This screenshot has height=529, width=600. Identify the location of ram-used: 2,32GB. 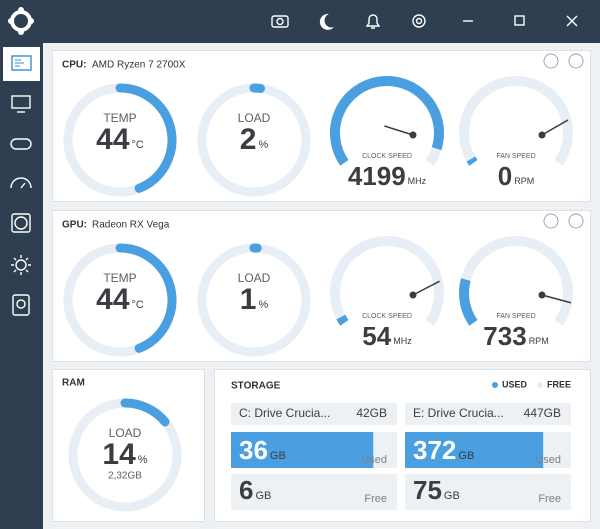
(125, 476).